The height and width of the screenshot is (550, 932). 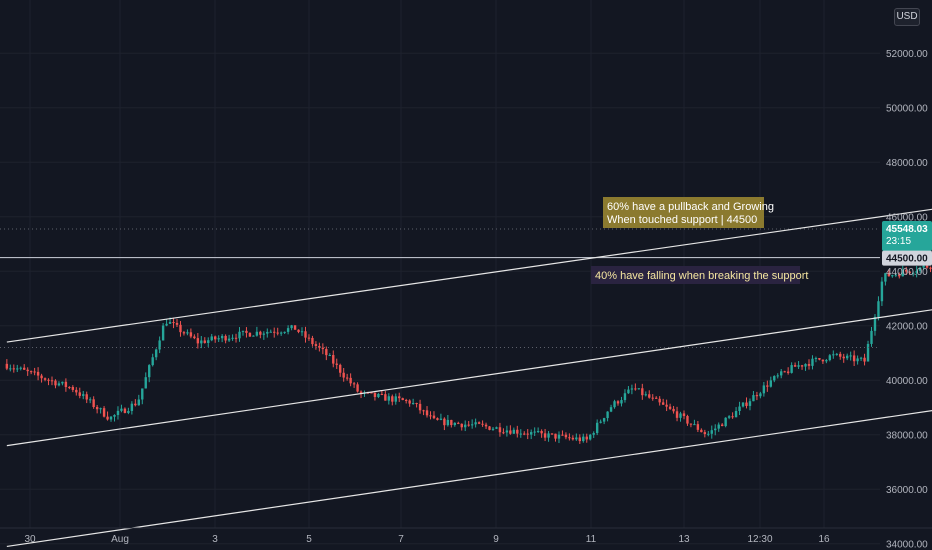 What do you see at coordinates (759, 539) in the screenshot?
I see `time-tick-label: 12:30` at bounding box center [759, 539].